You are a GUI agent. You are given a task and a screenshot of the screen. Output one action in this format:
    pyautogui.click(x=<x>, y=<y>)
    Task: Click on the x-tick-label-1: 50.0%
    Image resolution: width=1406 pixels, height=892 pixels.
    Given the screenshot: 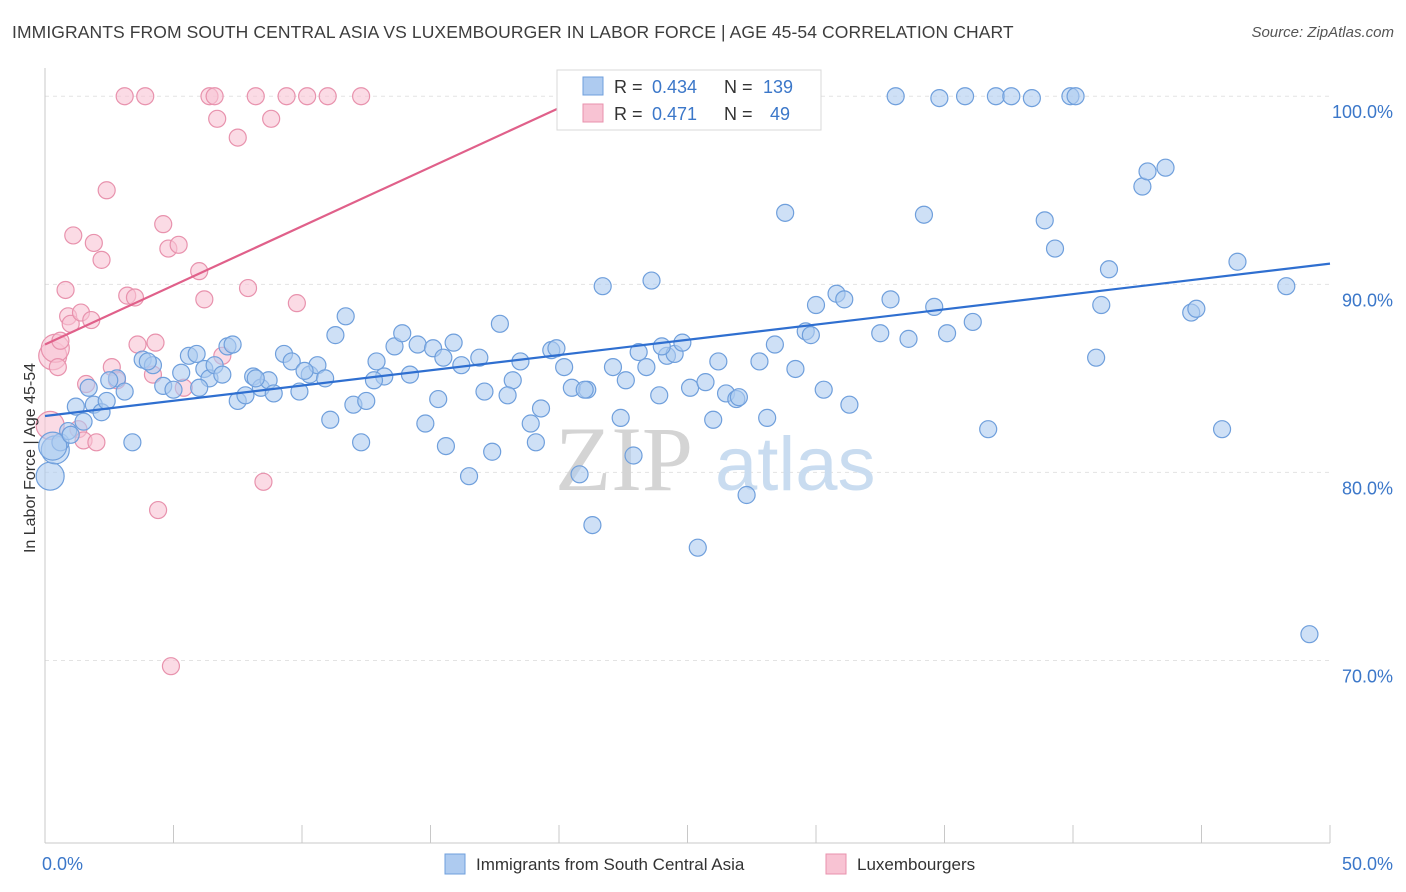 What is the action you would take?
    pyautogui.click(x=1367, y=864)
    